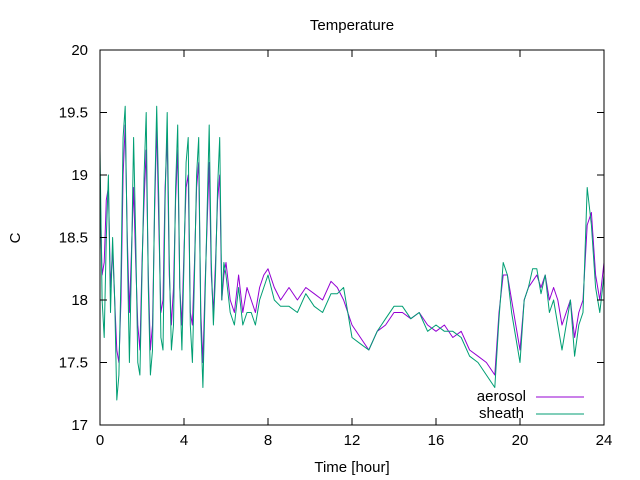  What do you see at coordinates (184, 440) in the screenshot?
I see `x-tick-label: 4` at bounding box center [184, 440].